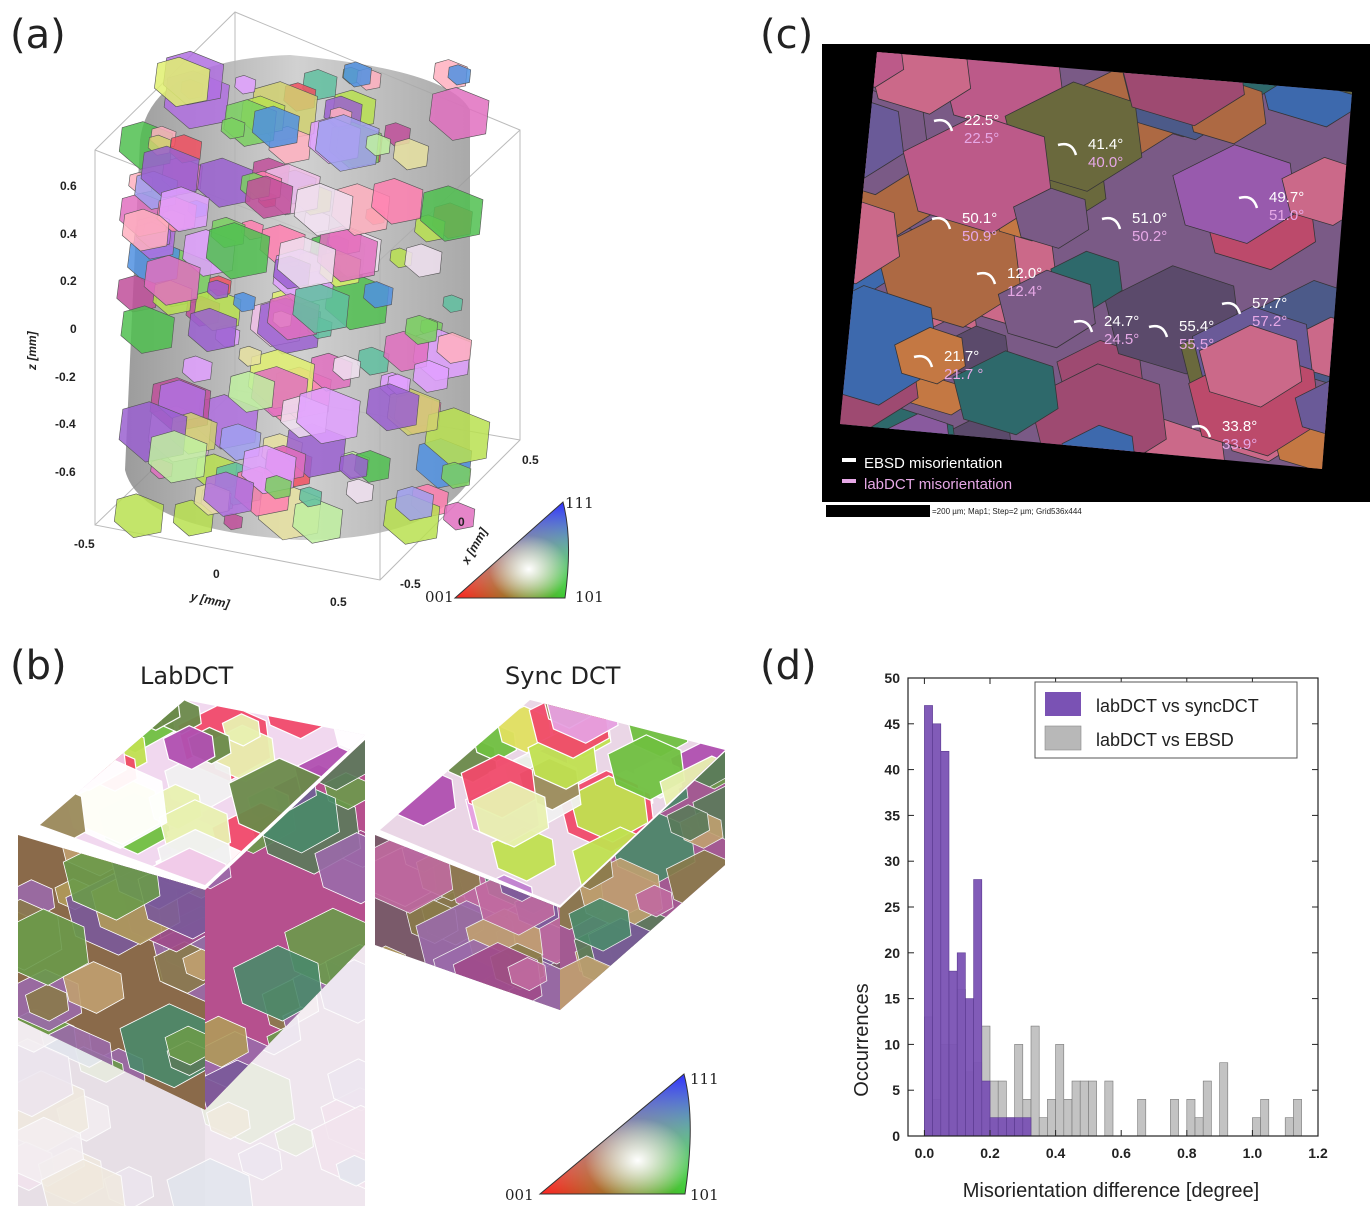 This screenshot has height=1206, width=1370. Describe the element at coordinates (896, 1136) in the screenshot. I see `y-tick-label: 0` at that location.